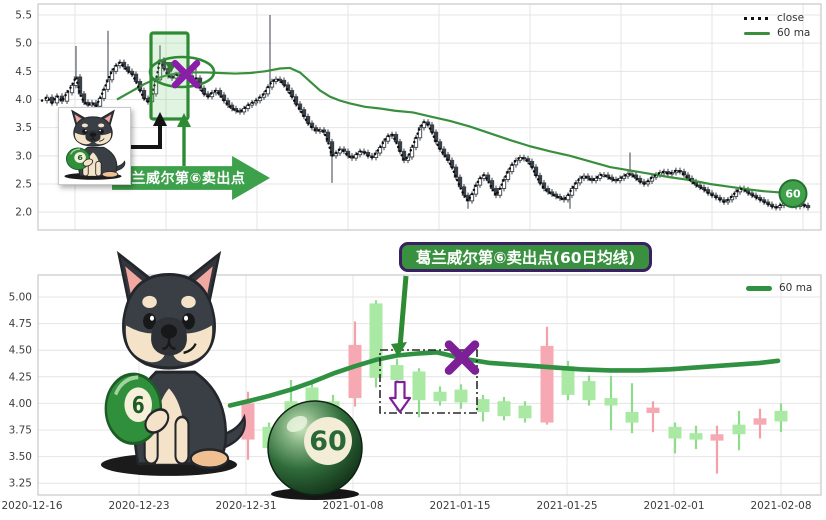 Image resolution: width=826 pixels, height=520 pixels. I want to click on highlight-ellipse, so click(182, 72).